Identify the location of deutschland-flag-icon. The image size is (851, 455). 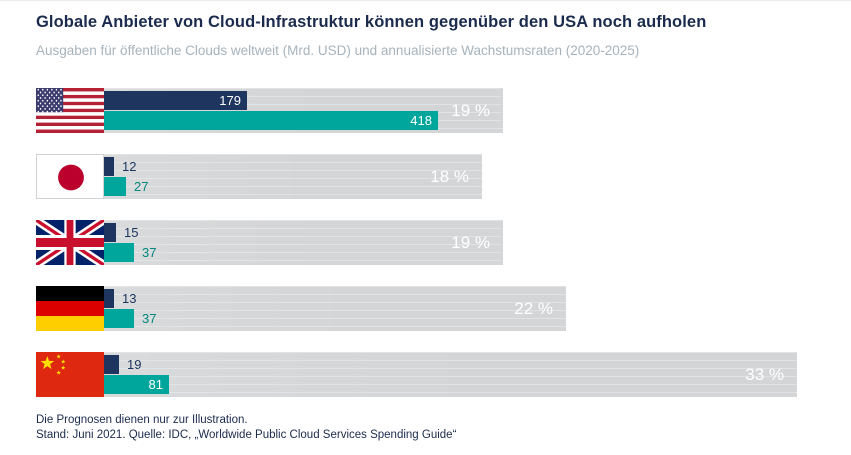
(70, 308).